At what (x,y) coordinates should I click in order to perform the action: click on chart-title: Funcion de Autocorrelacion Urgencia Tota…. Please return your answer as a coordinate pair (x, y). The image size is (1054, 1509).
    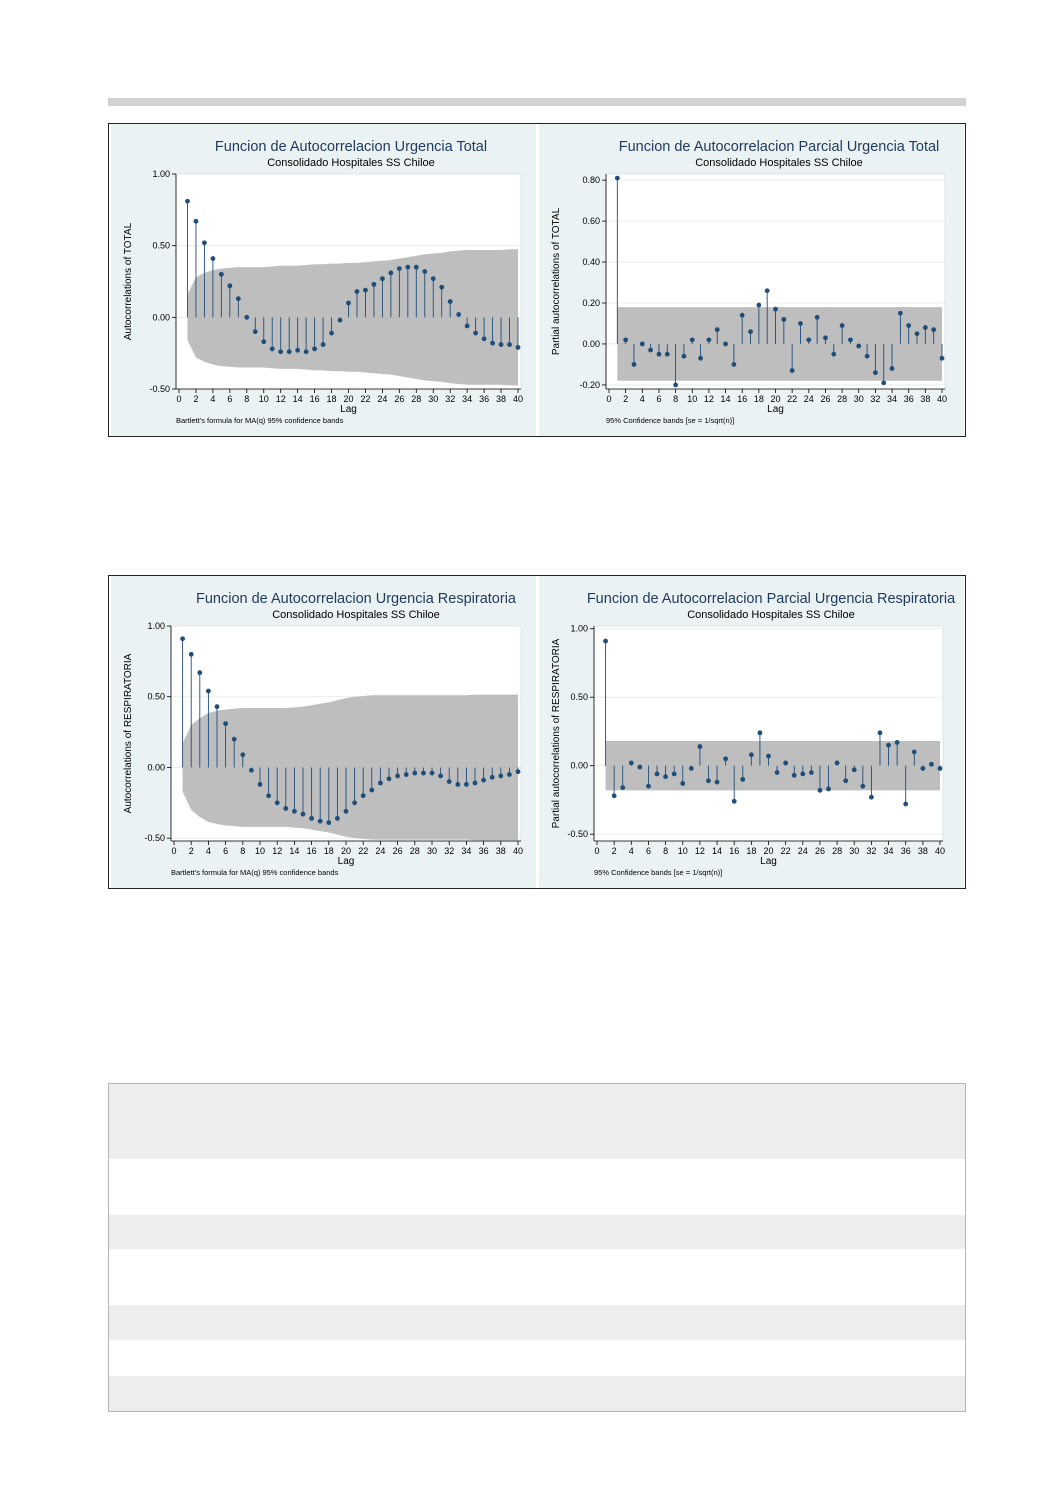
    Looking at the image, I should click on (351, 147).